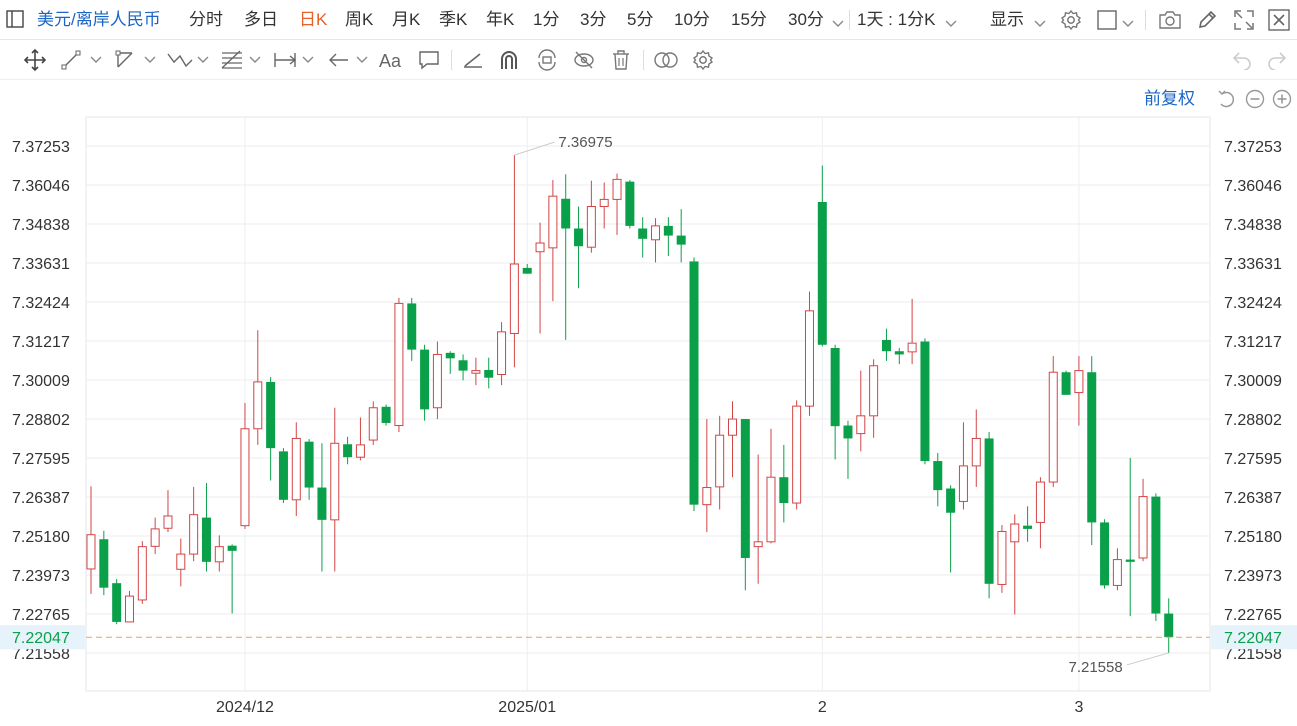 The width and height of the screenshot is (1297, 726). I want to click on y-tick-label: 7.34838, so click(41, 225).